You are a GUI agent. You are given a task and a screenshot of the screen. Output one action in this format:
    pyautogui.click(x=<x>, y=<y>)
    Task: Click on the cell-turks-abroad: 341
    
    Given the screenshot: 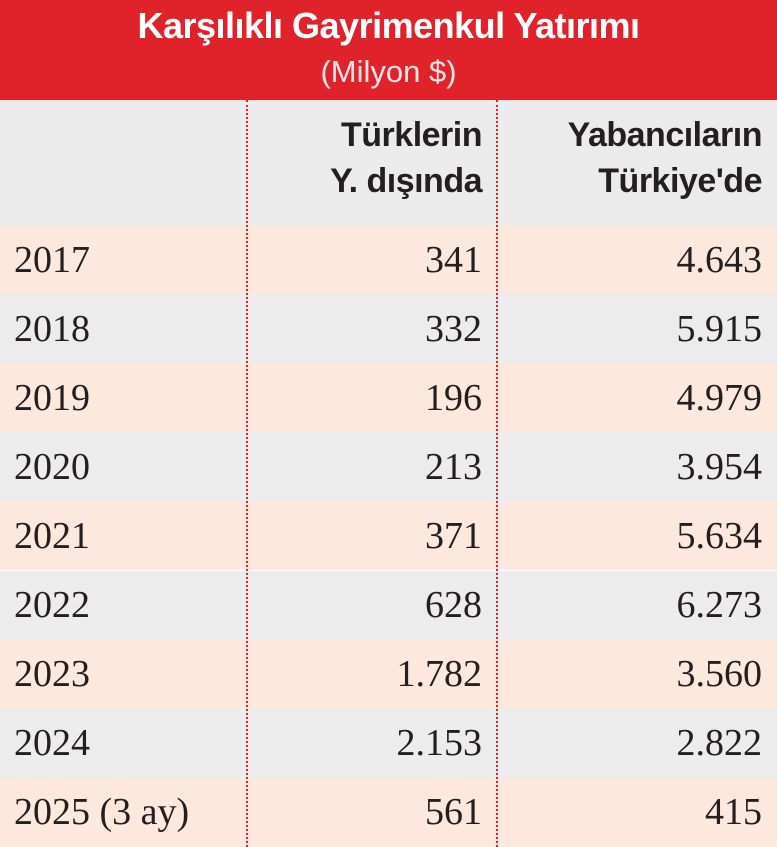 What is the action you would take?
    pyautogui.click(x=453, y=259)
    